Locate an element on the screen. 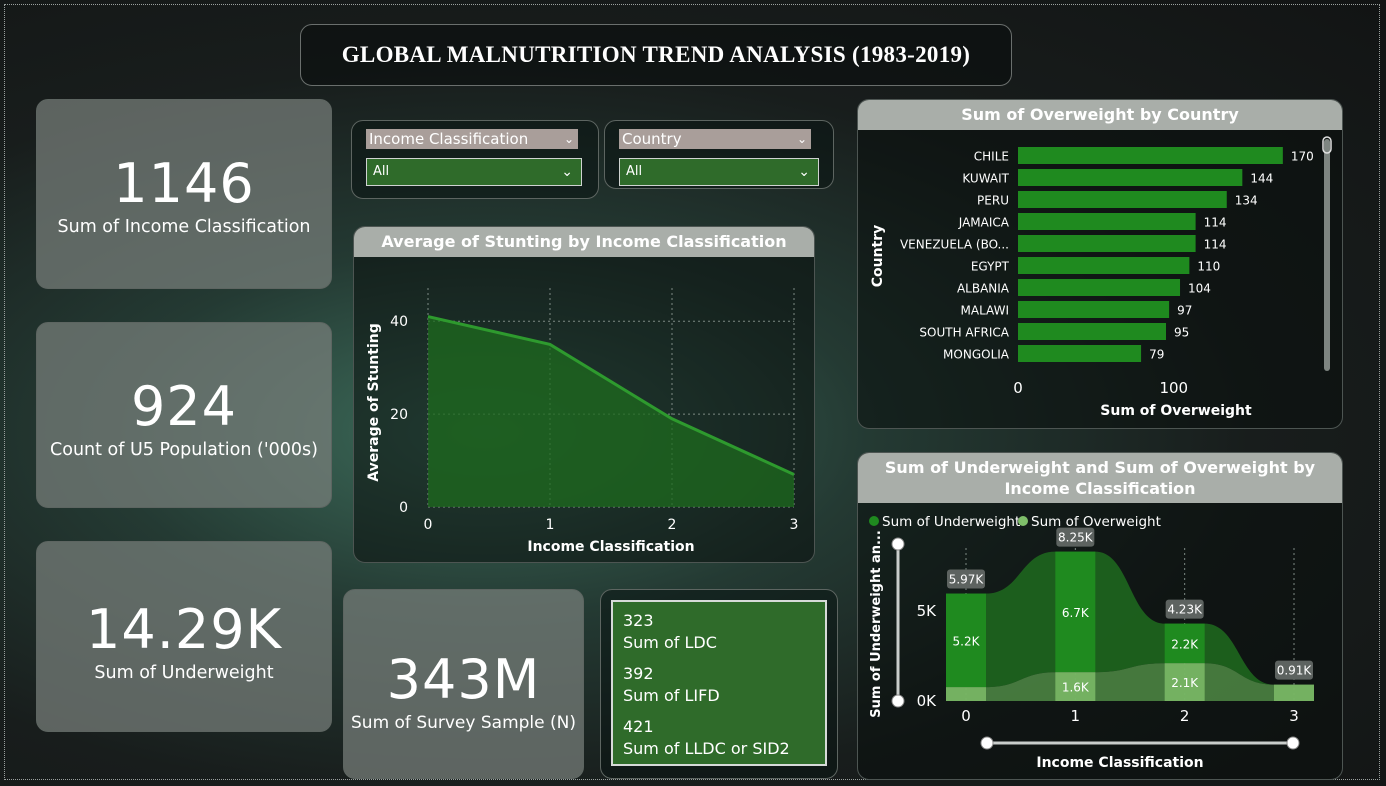 The width and height of the screenshot is (1386, 786). country-label: ALBANIA is located at coordinates (983, 289).